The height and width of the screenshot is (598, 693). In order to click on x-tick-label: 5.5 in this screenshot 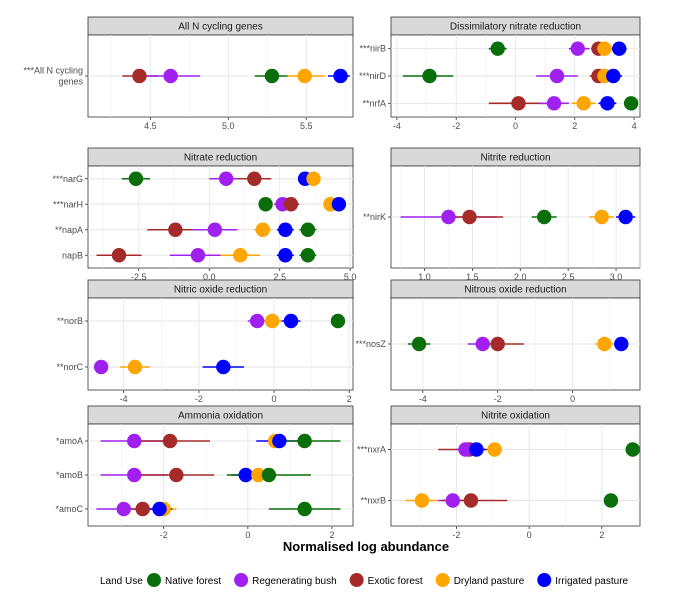, I will do `click(306, 126)`.